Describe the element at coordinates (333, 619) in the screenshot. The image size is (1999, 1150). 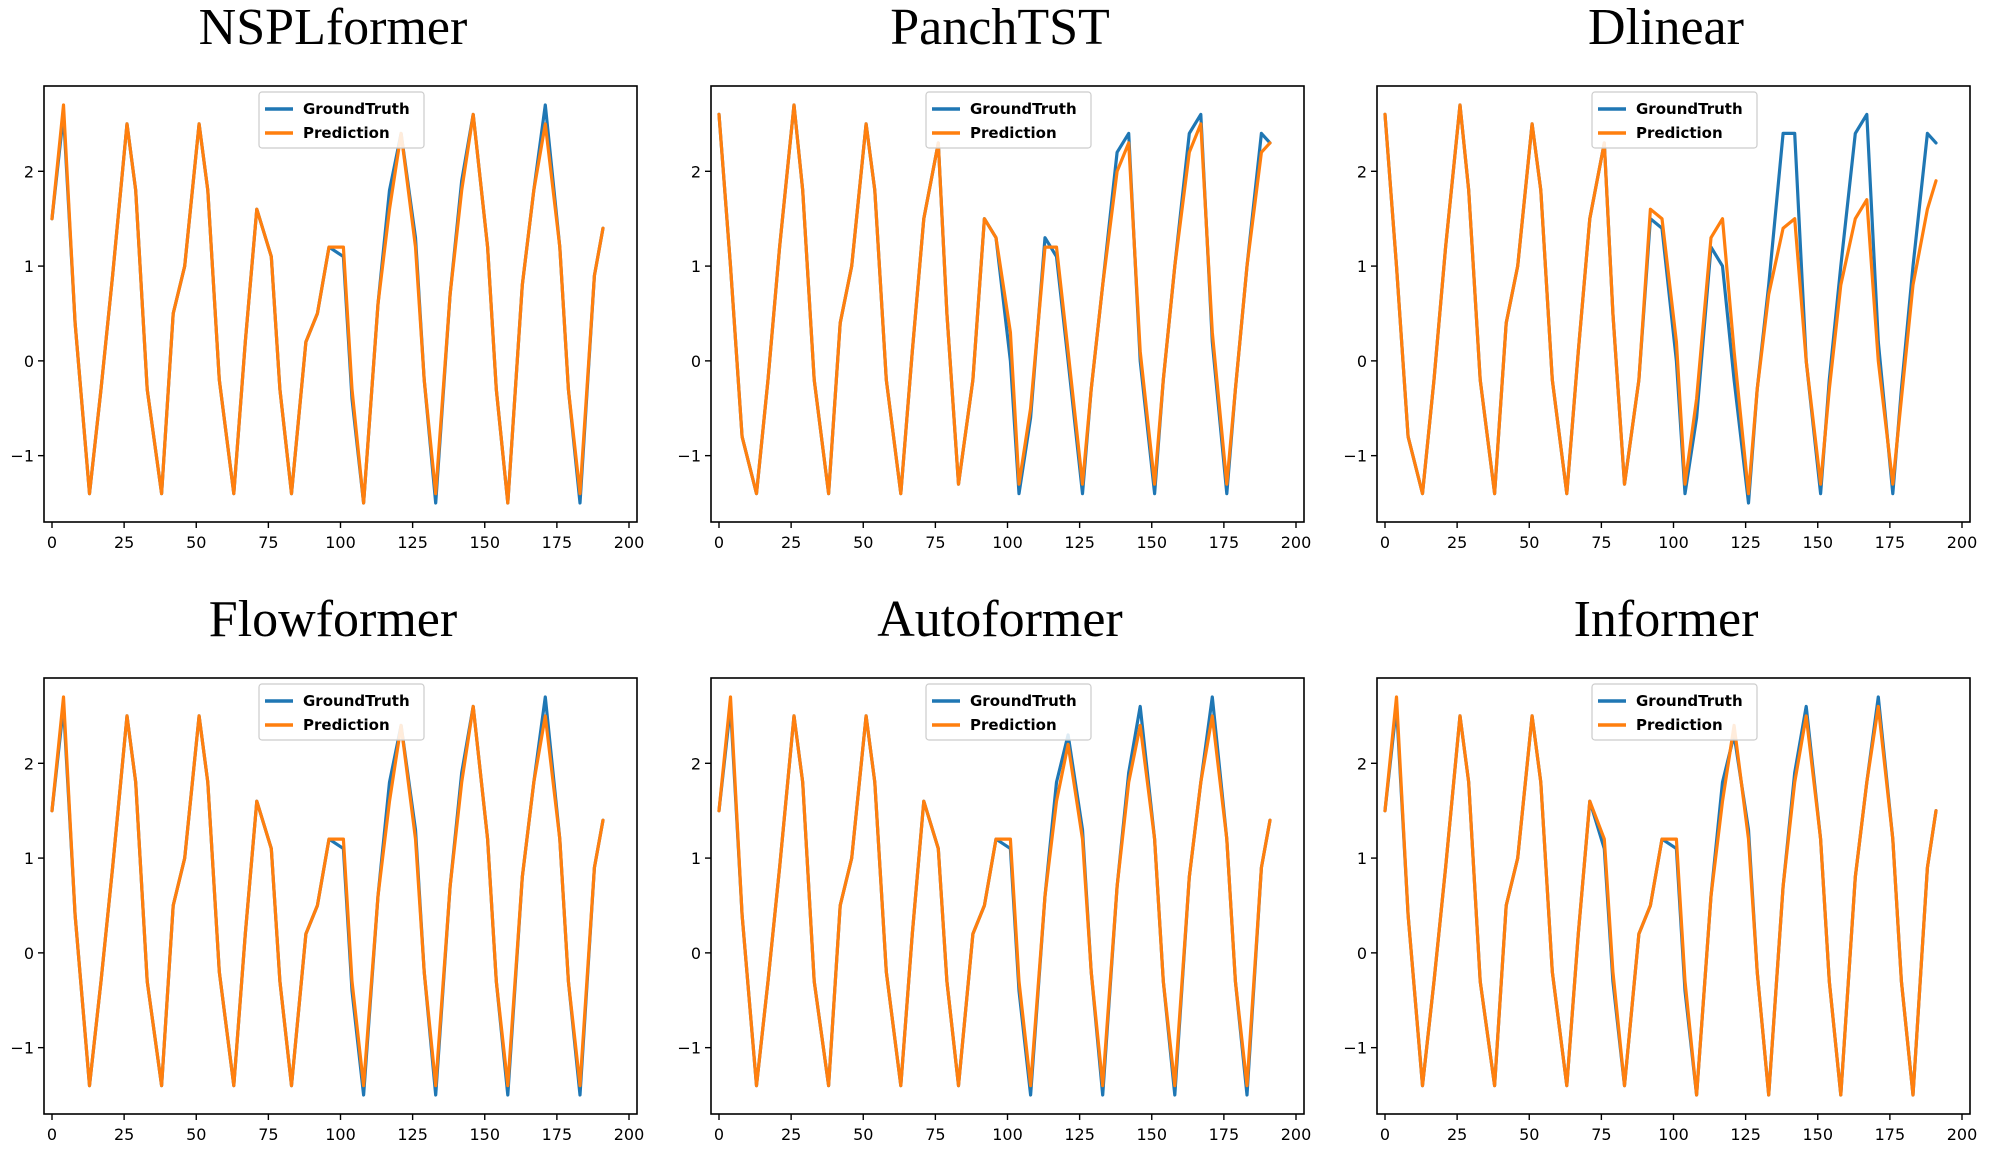
I see `chart-title: Flowformer` at that location.